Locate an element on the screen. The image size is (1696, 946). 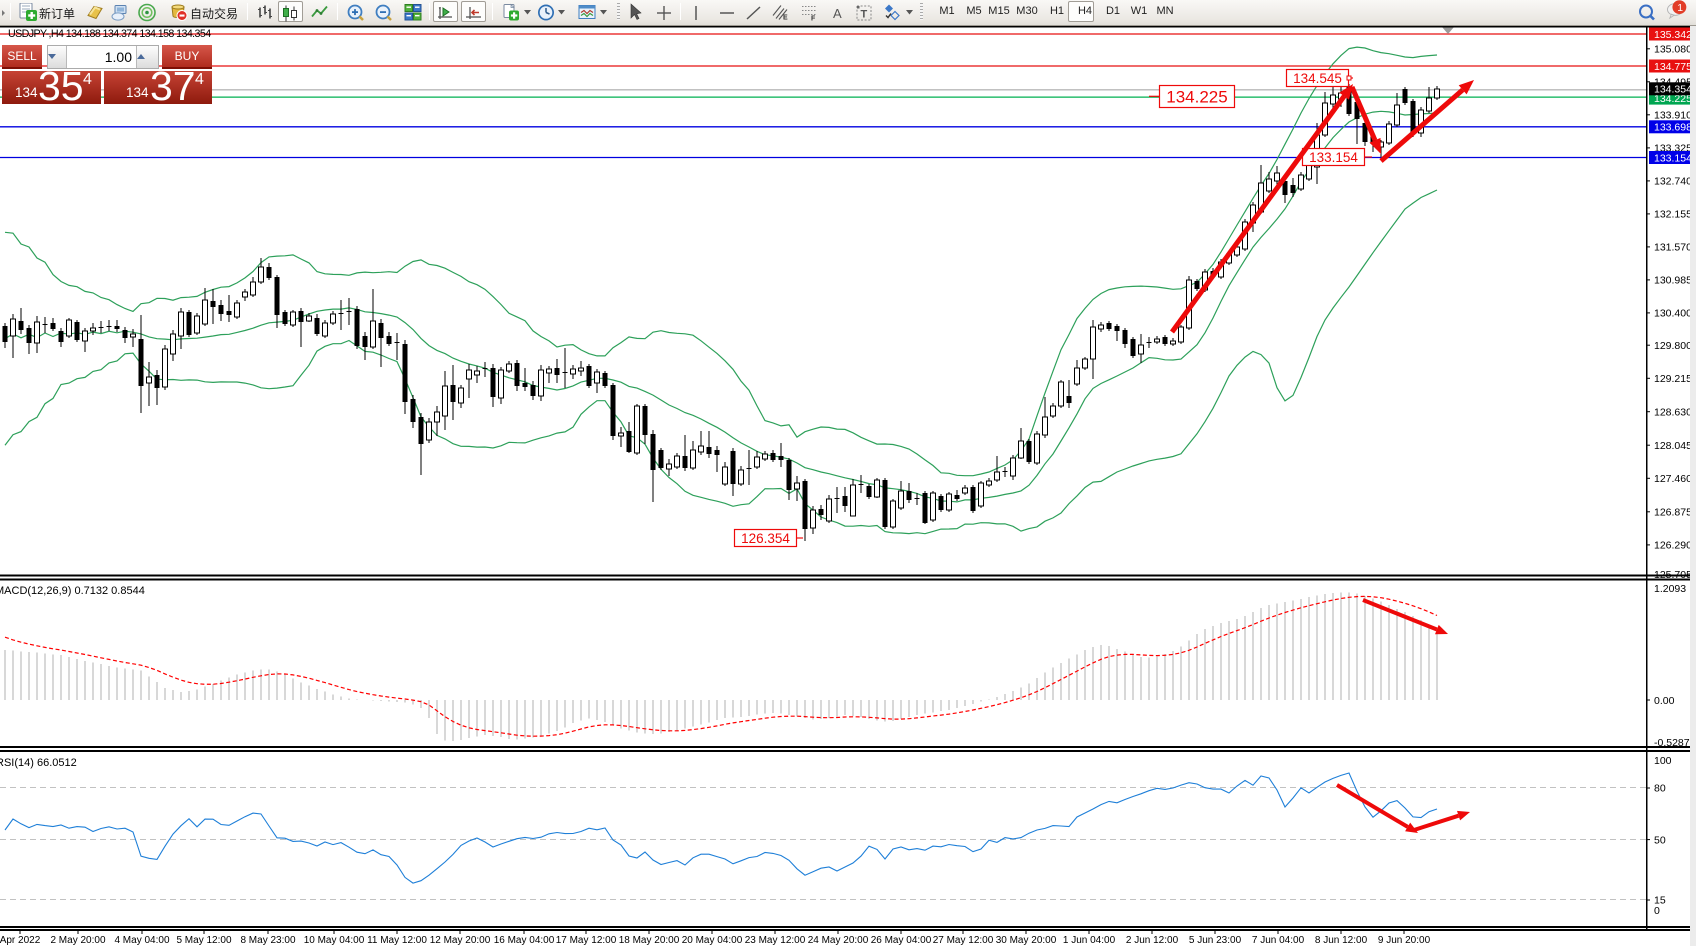
svg-text: 12 May 20:00 is located at coordinates (460, 940).